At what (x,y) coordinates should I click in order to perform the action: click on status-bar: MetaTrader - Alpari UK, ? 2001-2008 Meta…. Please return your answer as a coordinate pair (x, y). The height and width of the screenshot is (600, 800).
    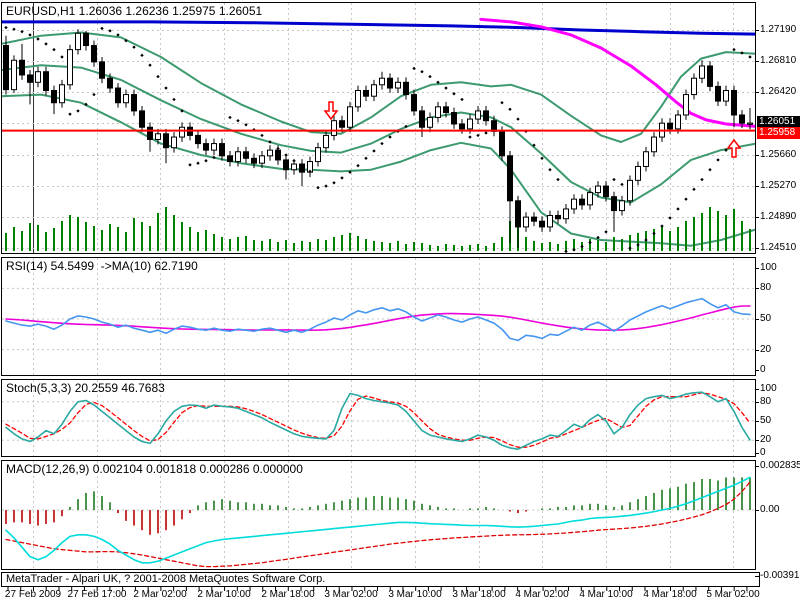
    Looking at the image, I should click on (380, 579).